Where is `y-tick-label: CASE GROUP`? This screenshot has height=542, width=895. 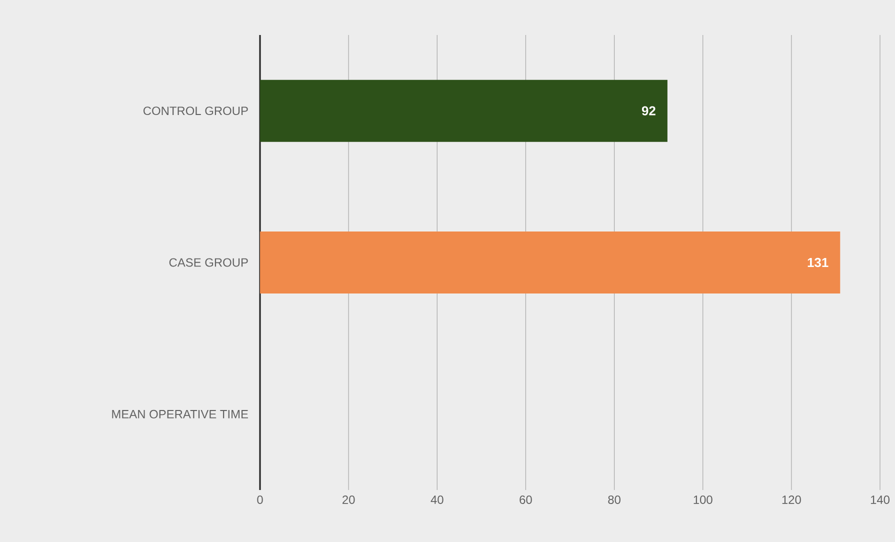
y-tick-label: CASE GROUP is located at coordinates (208, 262).